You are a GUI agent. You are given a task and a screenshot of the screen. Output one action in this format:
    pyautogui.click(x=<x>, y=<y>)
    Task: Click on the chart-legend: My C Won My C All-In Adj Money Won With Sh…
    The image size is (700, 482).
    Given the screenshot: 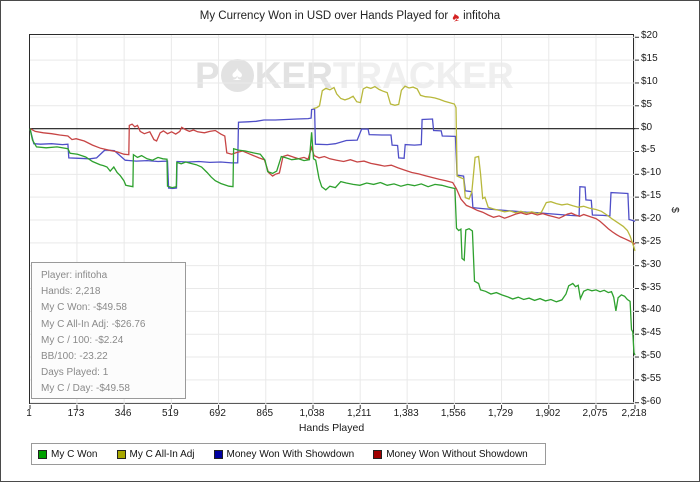 What is the action you would take?
    pyautogui.click(x=288, y=454)
    